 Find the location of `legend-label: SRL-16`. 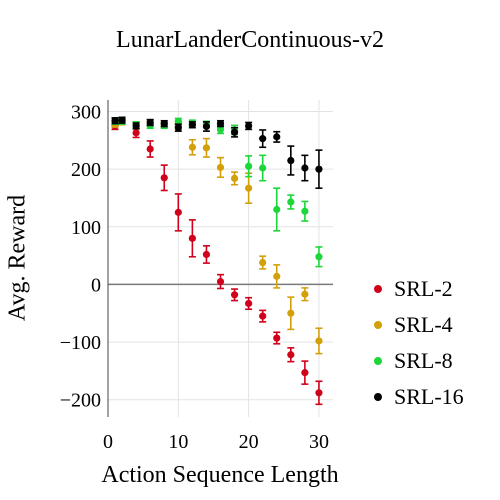

legend-label: SRL-16 is located at coordinates (429, 396).